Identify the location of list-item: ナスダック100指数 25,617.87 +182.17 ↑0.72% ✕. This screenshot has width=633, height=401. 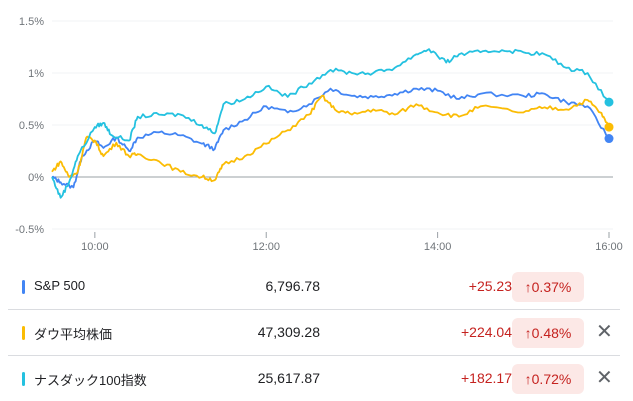
(314, 378).